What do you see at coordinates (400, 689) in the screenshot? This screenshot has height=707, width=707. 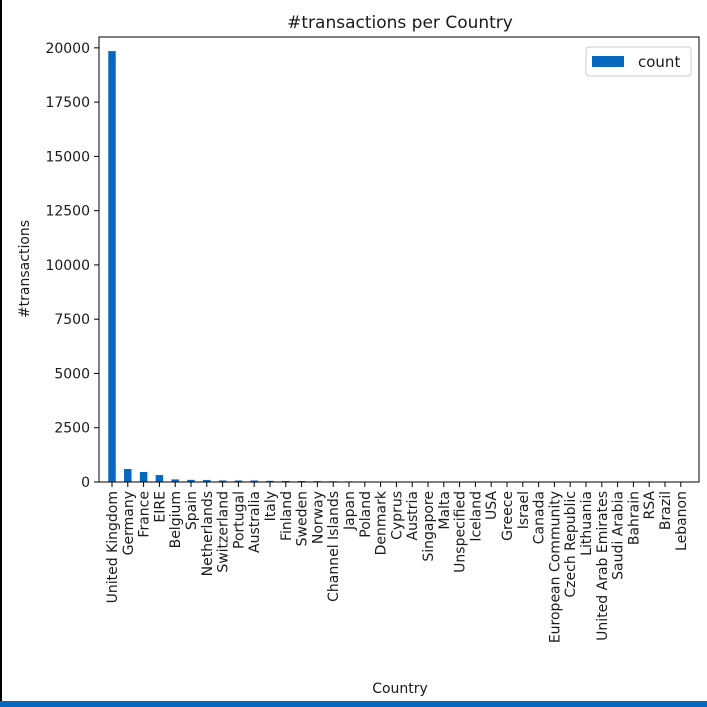 I see `x-axis-label: Country` at bounding box center [400, 689].